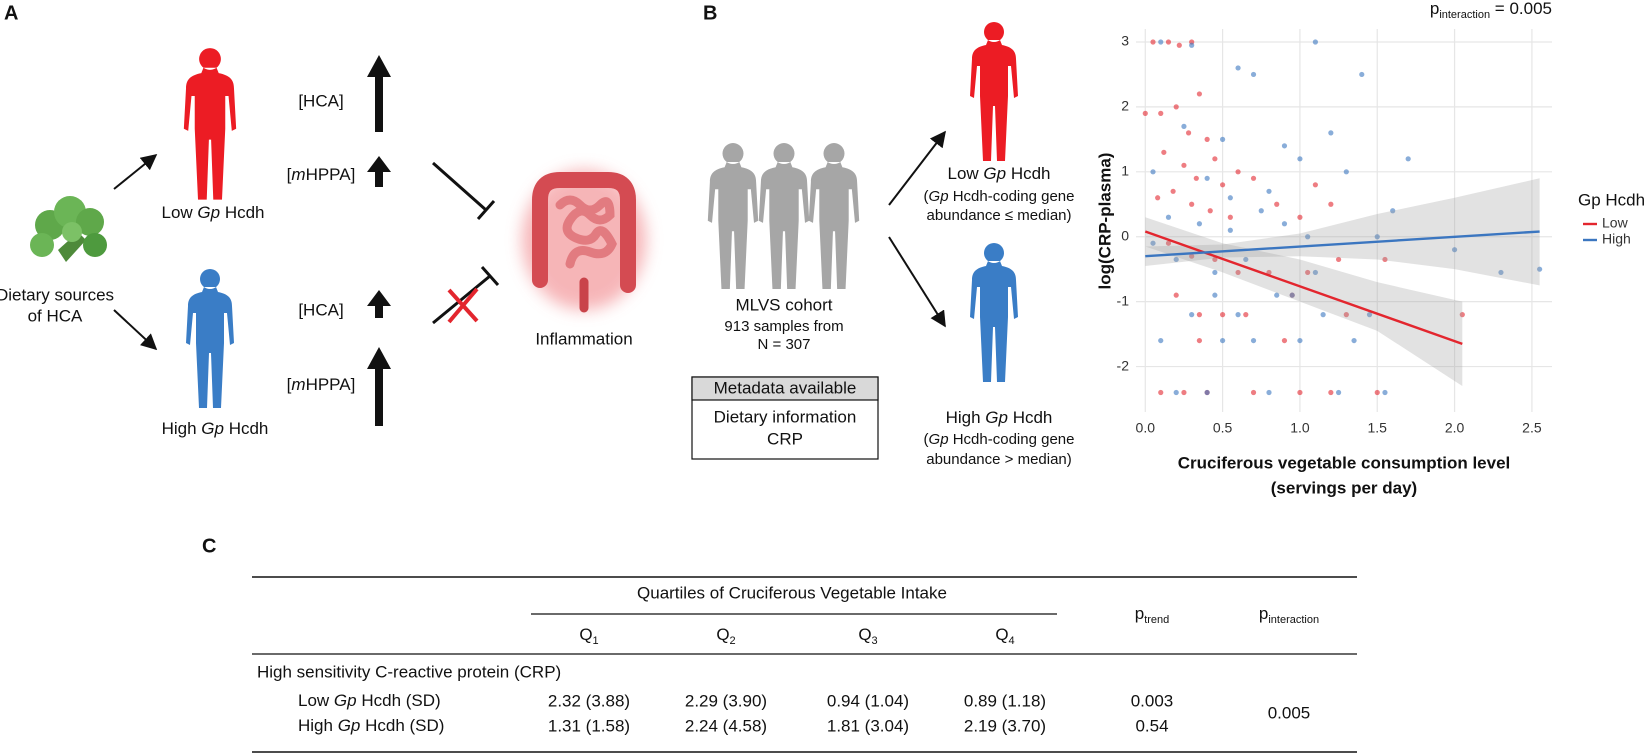 The height and width of the screenshot is (755, 1650). I want to click on outcome-label: Inflammation, so click(583, 338).